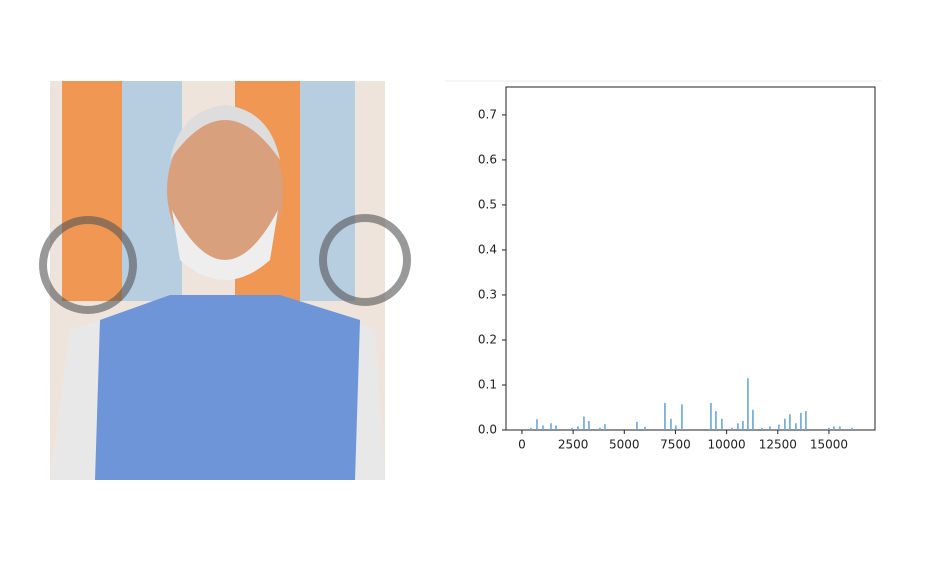 The image size is (942, 571). What do you see at coordinates (573, 445) in the screenshot?
I see `x-tick-label: 2500` at bounding box center [573, 445].